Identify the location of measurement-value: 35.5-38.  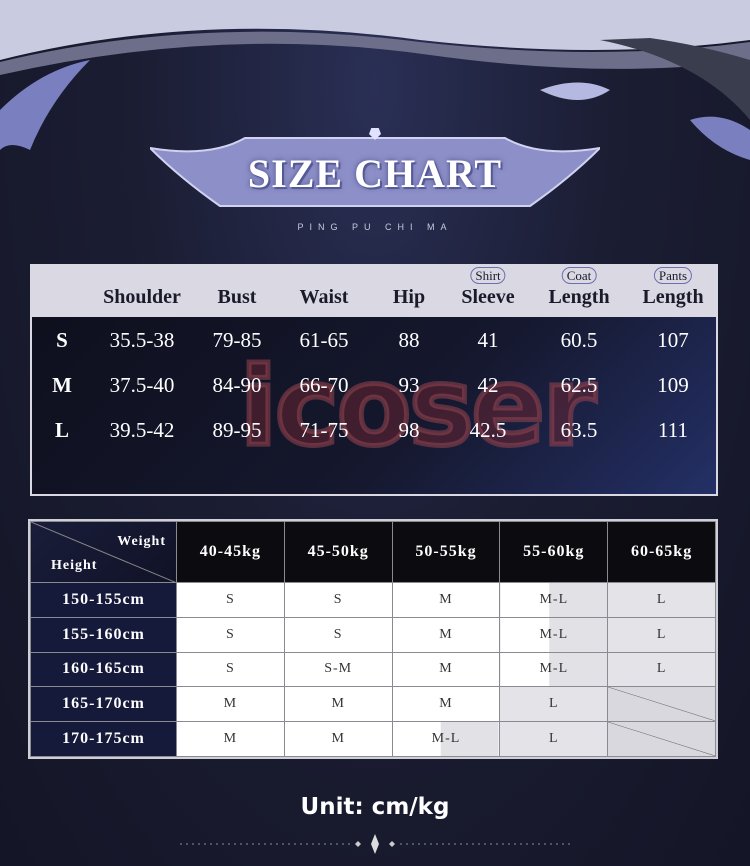
(142, 340).